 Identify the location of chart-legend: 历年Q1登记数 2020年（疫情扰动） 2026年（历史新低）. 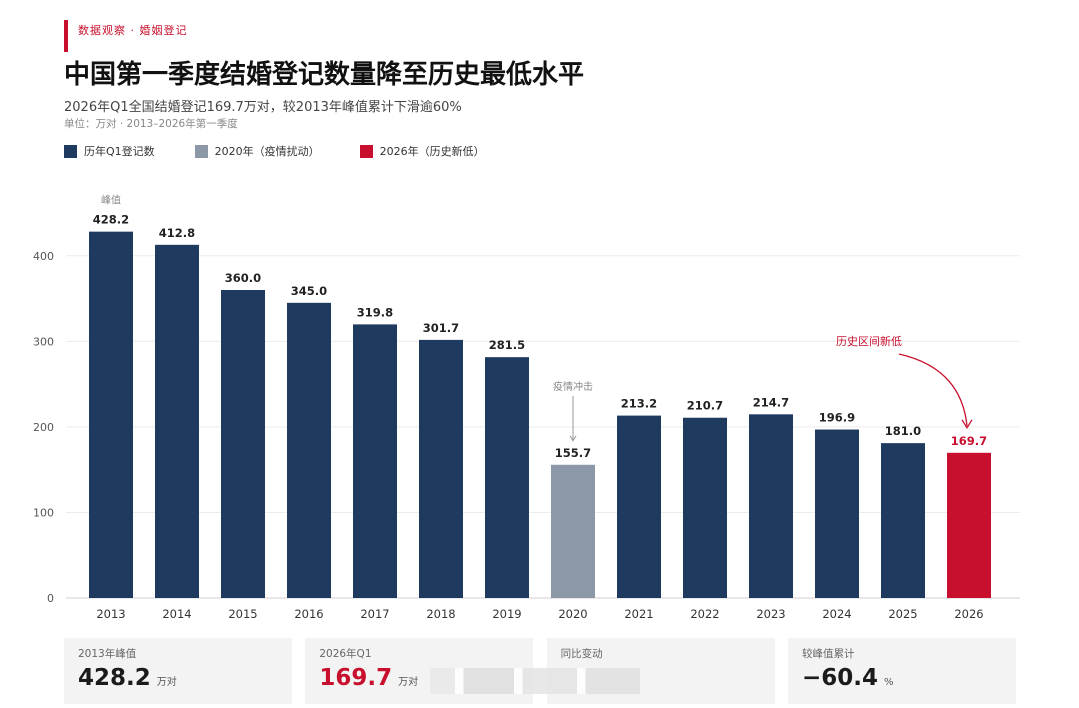
(294, 151).